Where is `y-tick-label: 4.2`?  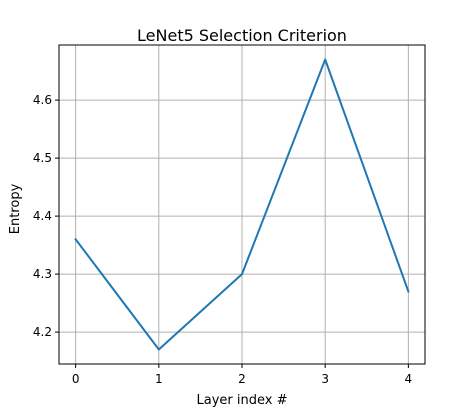
y-tick-label: 4.2 is located at coordinates (42, 332).